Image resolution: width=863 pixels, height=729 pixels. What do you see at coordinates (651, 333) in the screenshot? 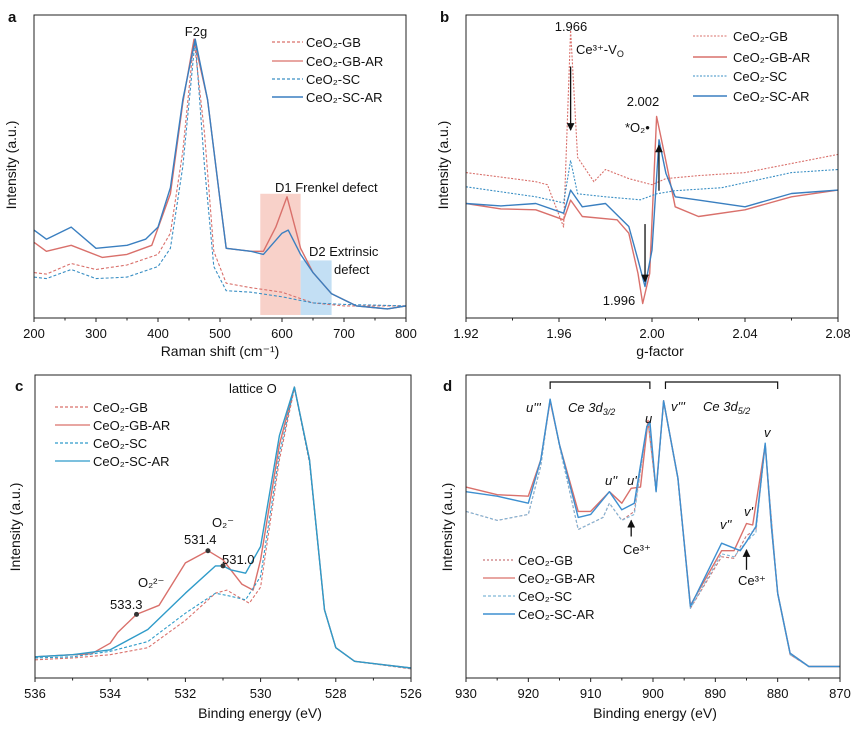
I see `x-tick-label: 2.00` at bounding box center [651, 333].